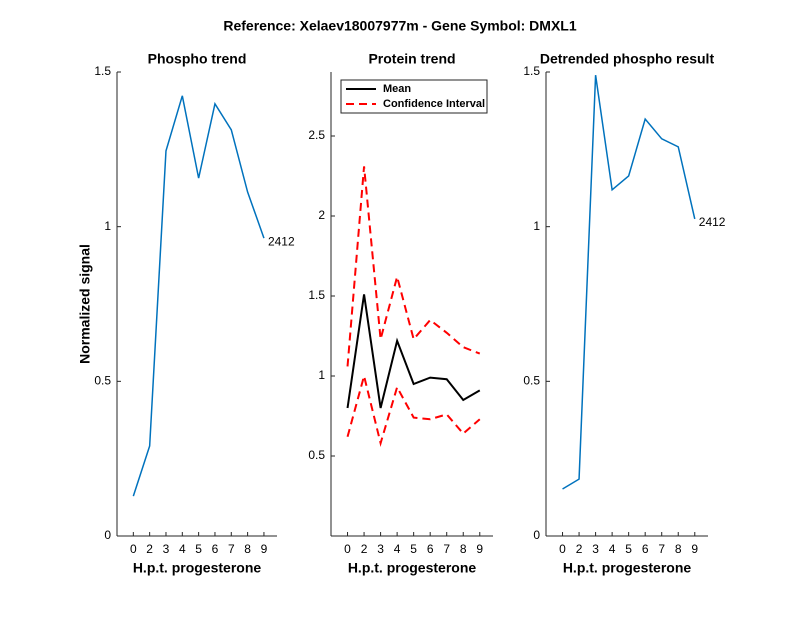 The image size is (800, 618). What do you see at coordinates (85, 304) in the screenshot?
I see `y-axis-label: Normalized signal` at bounding box center [85, 304].